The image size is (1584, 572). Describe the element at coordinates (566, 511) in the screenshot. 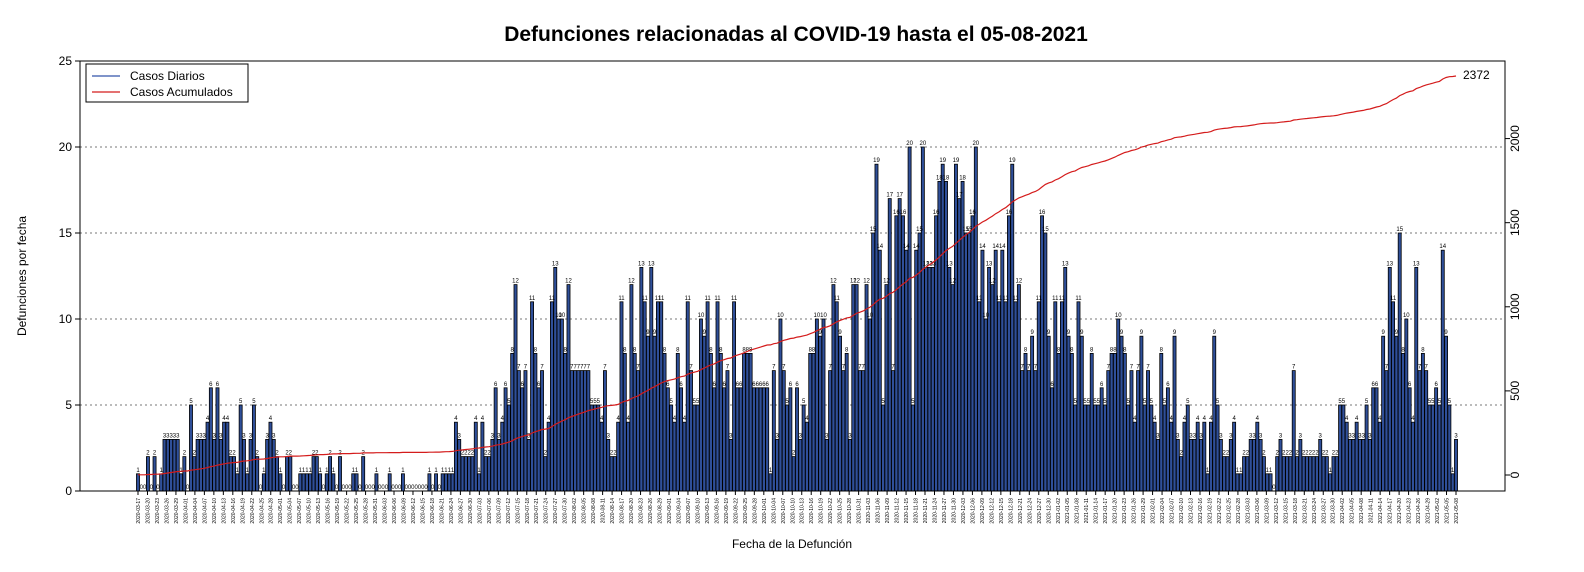

I see `x-tick-label: 2020-07-30` at that location.